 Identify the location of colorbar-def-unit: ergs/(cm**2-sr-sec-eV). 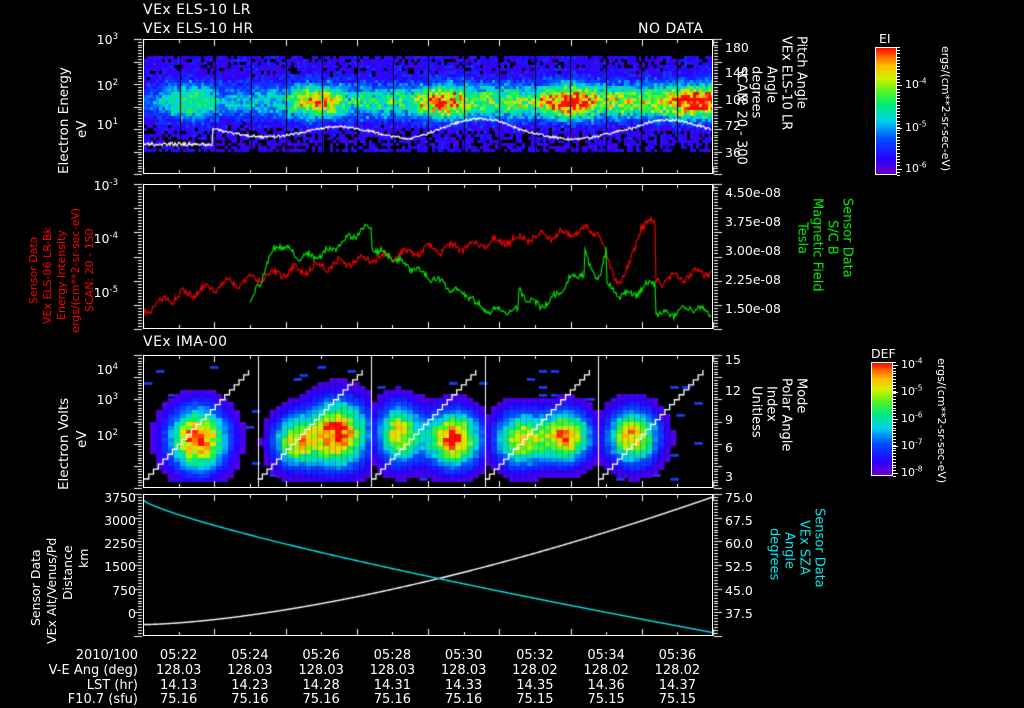
(942, 421).